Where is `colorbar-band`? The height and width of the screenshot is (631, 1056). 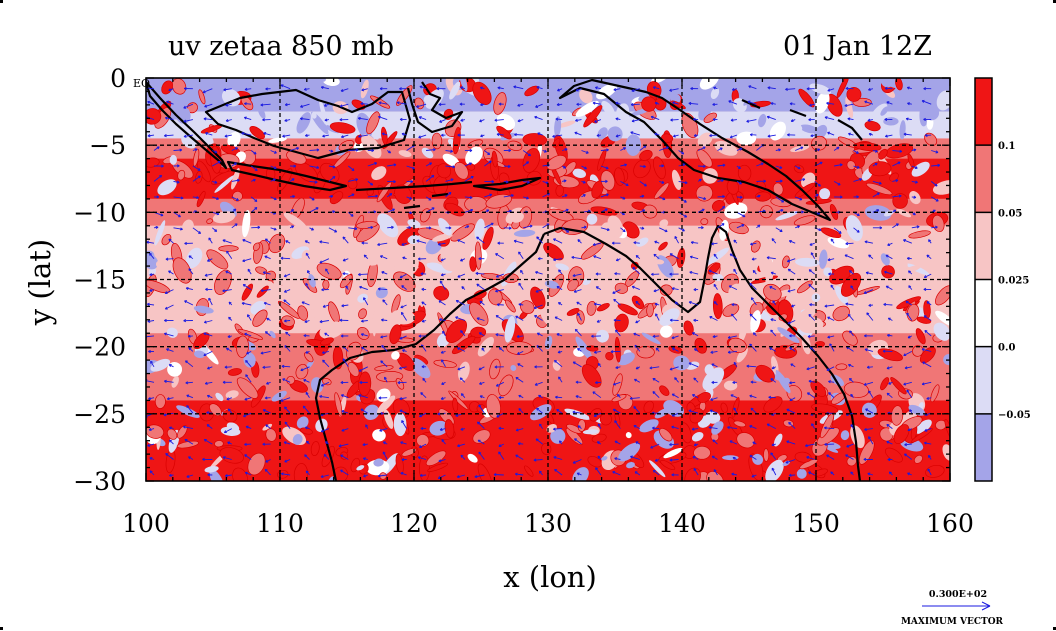
colorbar-band is located at coordinates (983, 447).